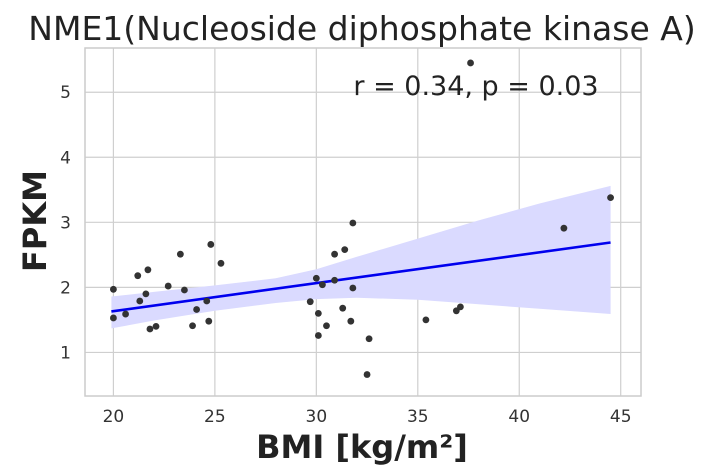 This screenshot has height=470, width=724. Describe the element at coordinates (361, 277) in the screenshot. I see `regression-line` at that location.